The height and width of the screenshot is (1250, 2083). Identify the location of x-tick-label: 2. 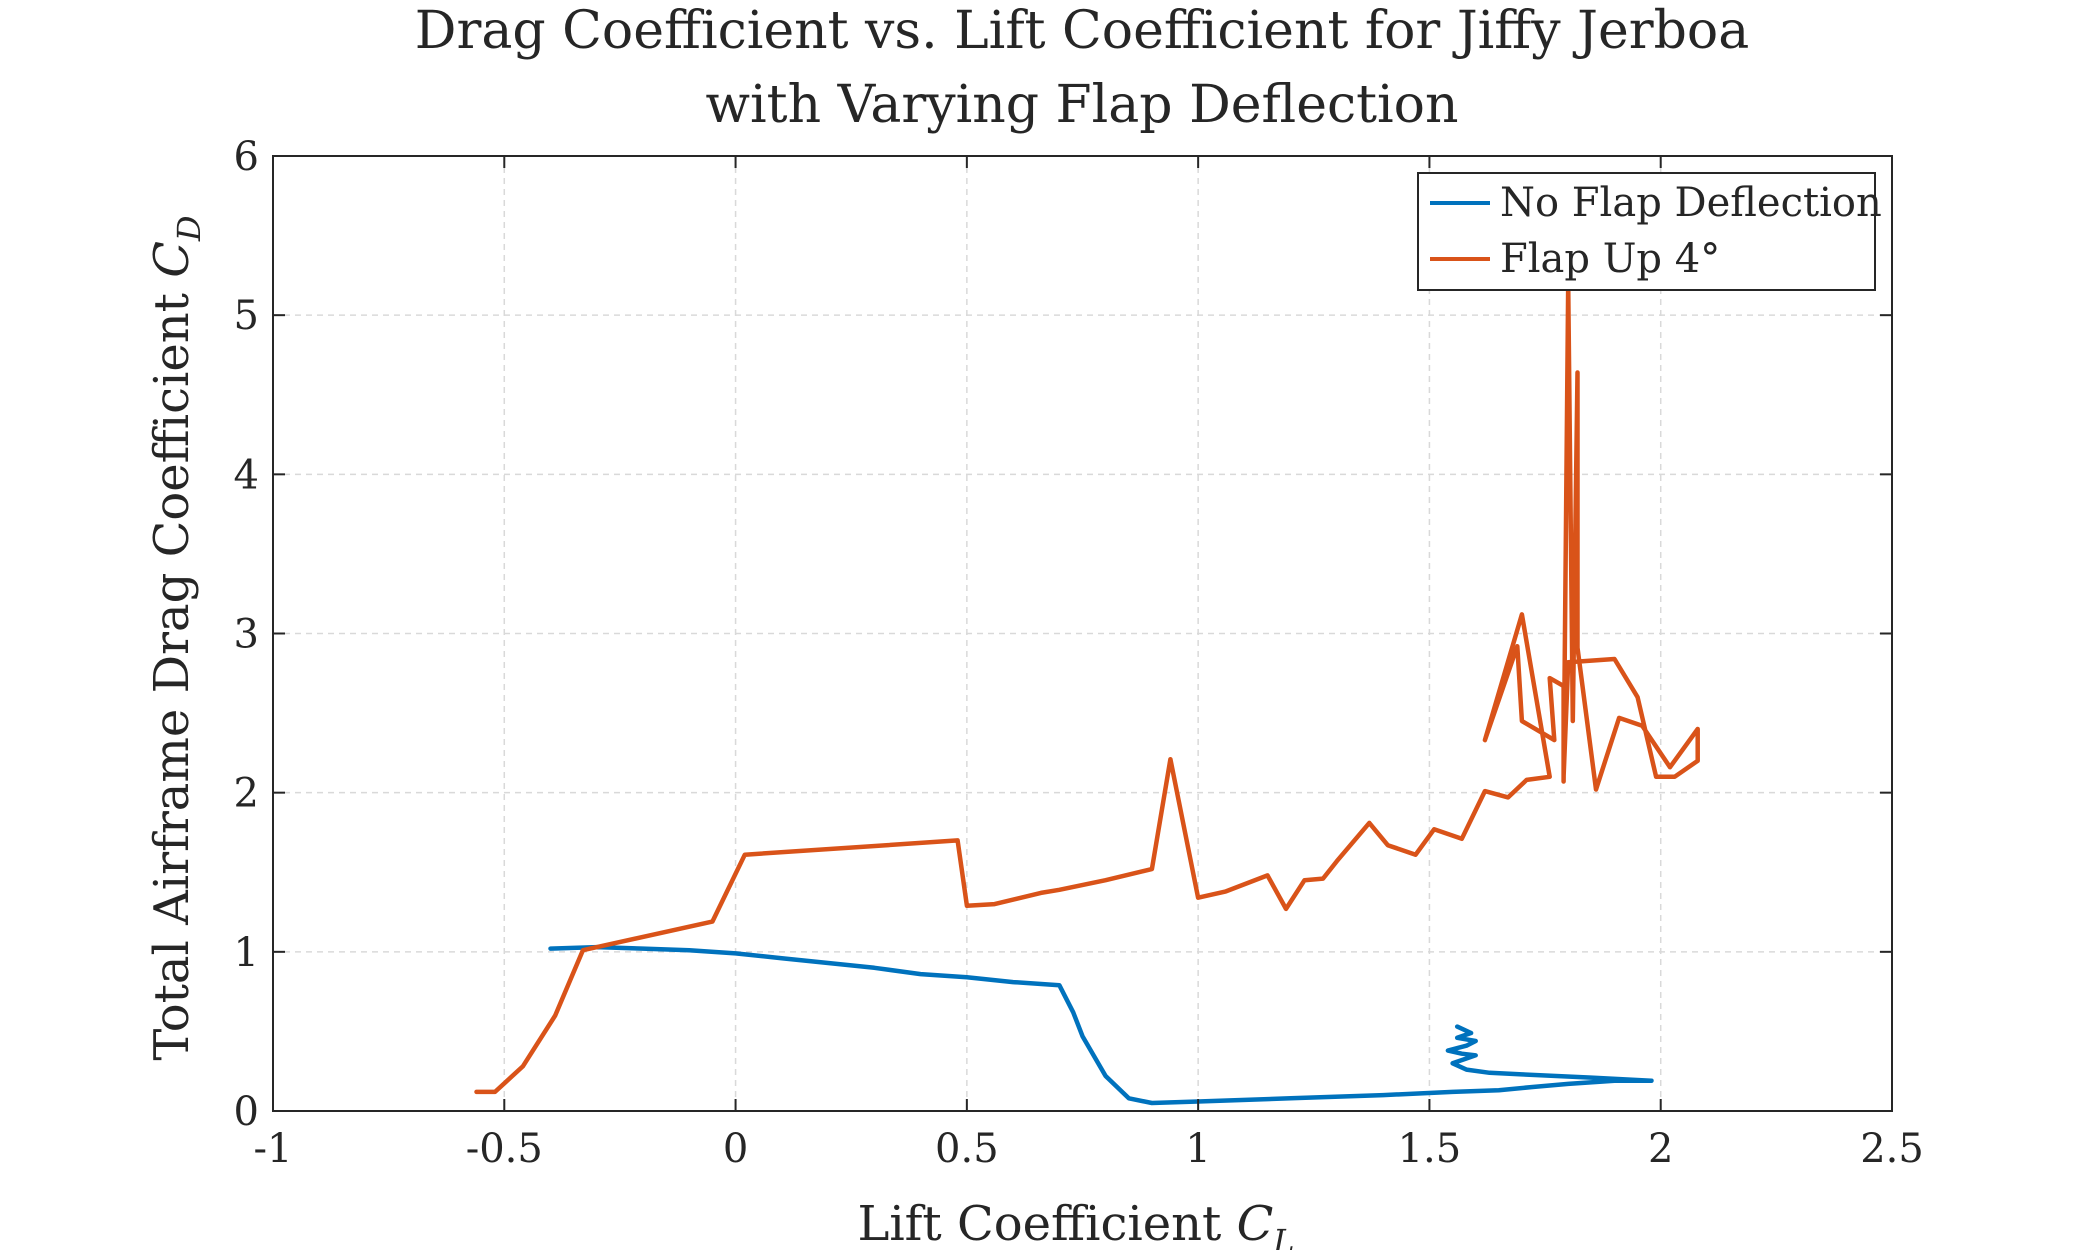
(1660, 1149).